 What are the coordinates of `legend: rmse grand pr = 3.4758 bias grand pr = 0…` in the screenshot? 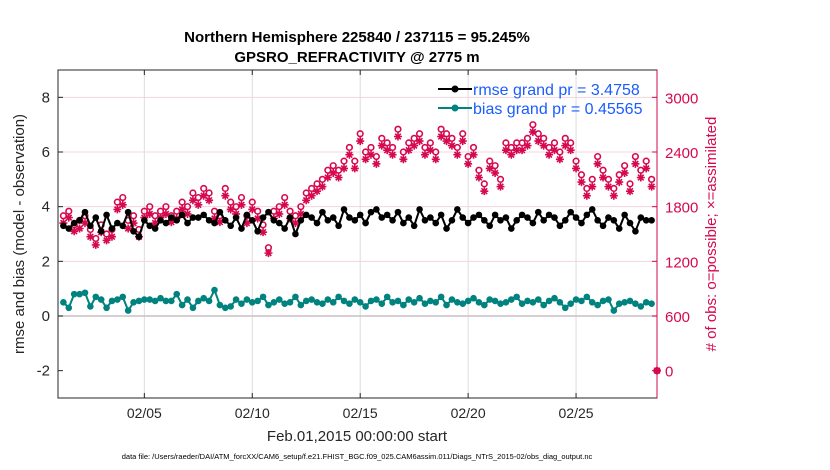 It's located at (540, 100).